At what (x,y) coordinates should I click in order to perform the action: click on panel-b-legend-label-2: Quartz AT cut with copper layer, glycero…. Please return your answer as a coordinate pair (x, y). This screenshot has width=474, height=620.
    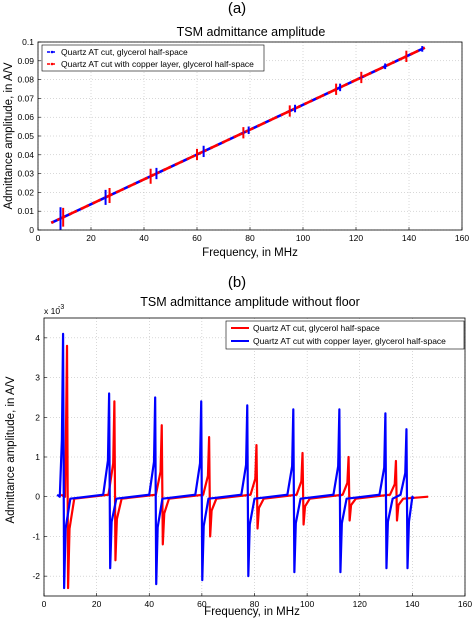
    Looking at the image, I should click on (349, 341).